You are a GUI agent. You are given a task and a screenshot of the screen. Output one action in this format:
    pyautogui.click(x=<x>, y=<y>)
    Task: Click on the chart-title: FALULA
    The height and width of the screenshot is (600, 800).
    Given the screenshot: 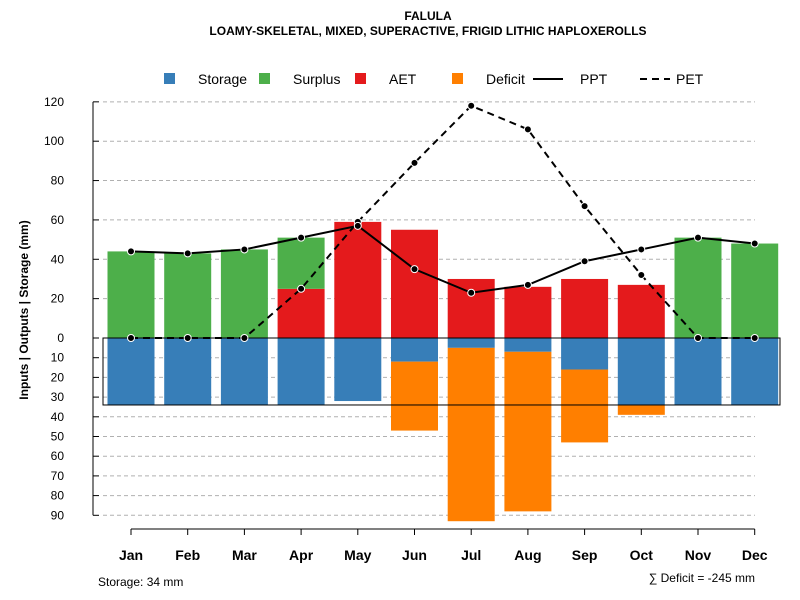 What is the action you would take?
    pyautogui.click(x=428, y=16)
    